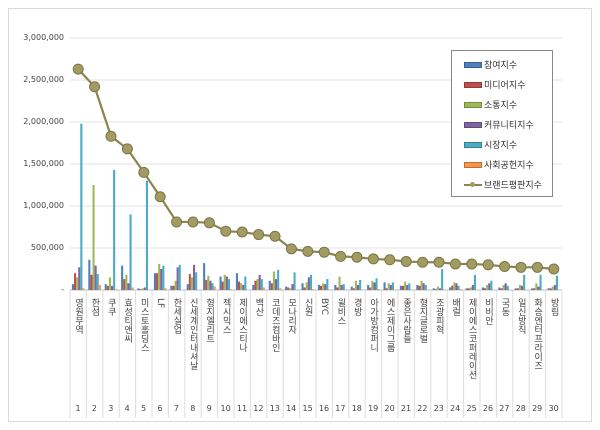  I want to click on category-label: 젝시믹스, so click(225, 316).